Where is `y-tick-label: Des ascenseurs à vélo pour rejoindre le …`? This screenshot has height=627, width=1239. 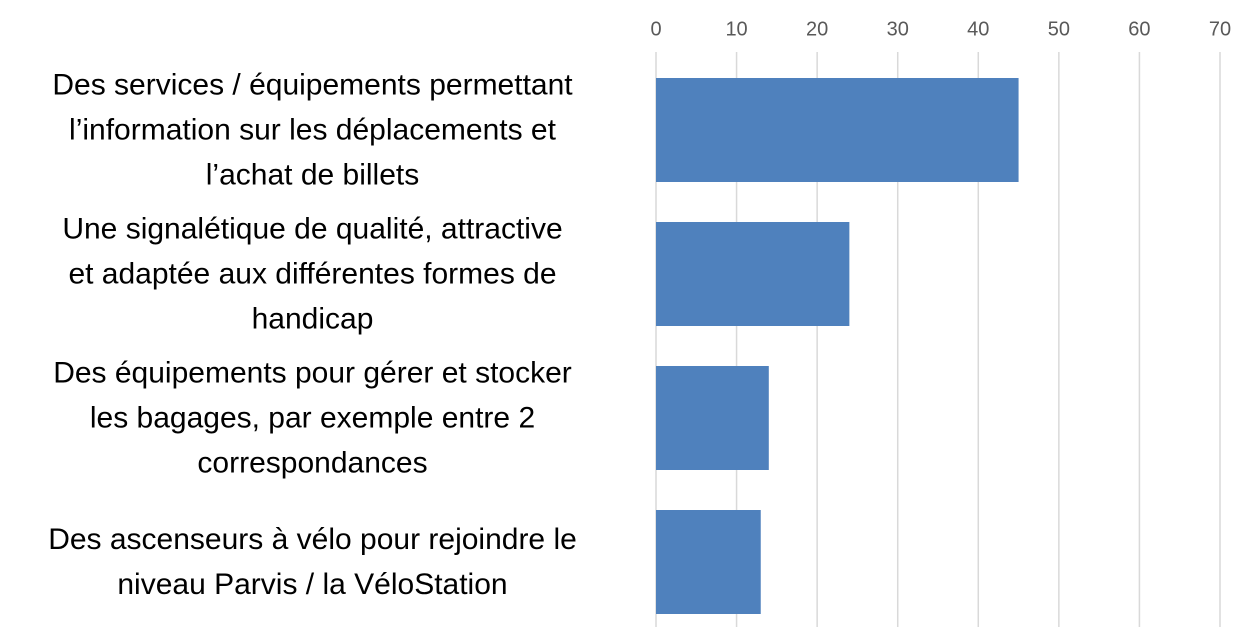
y-tick-label: Des ascenseurs à vélo pour rejoindre le … is located at coordinates (312, 562).